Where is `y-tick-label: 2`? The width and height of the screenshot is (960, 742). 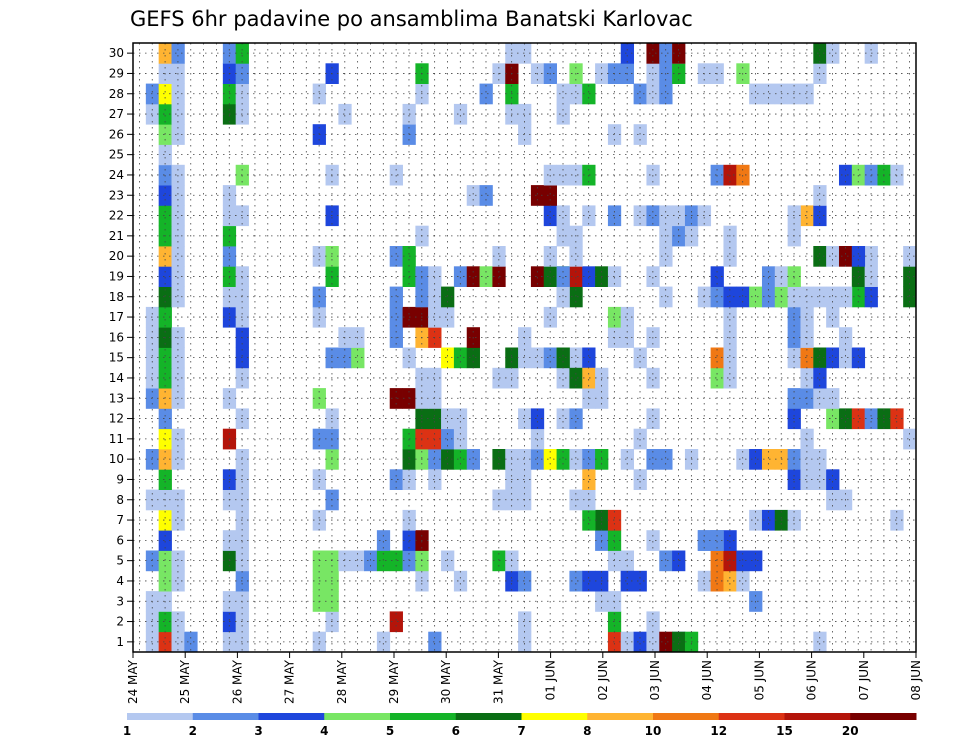 y-tick-label: 2 is located at coordinates (120, 622).